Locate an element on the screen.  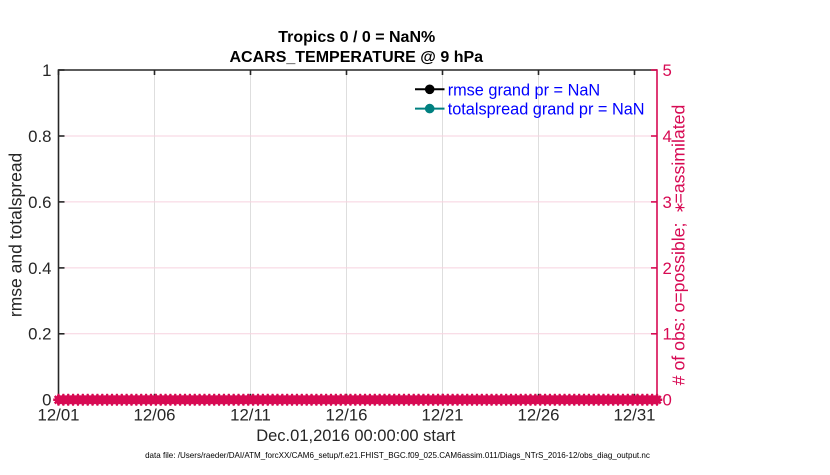
svg-text: rmse and totalspread is located at coordinates (16, 235).